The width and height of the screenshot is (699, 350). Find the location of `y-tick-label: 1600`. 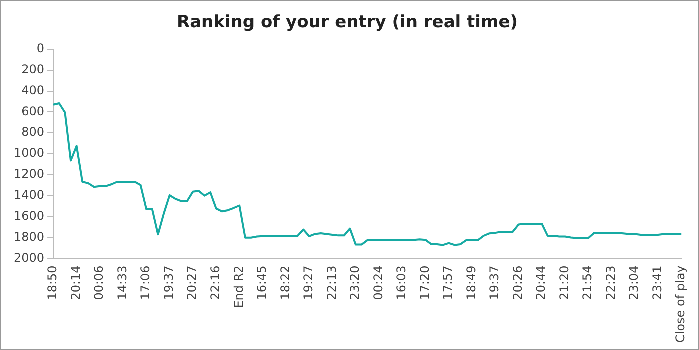

y-tick-label: 1600 is located at coordinates (29, 215).